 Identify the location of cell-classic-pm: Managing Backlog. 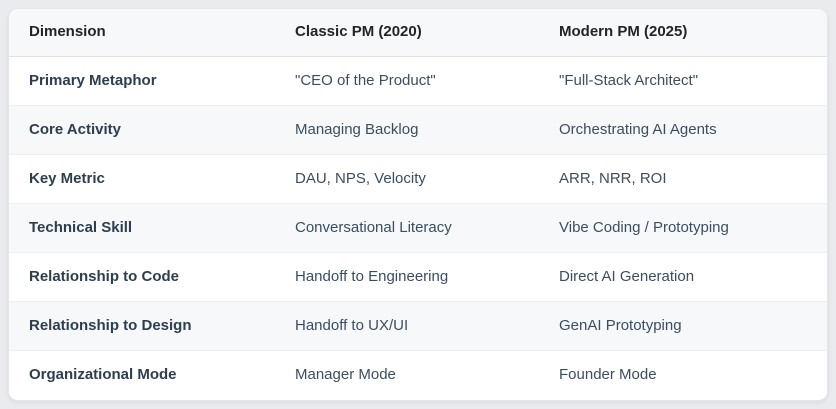
(357, 129).